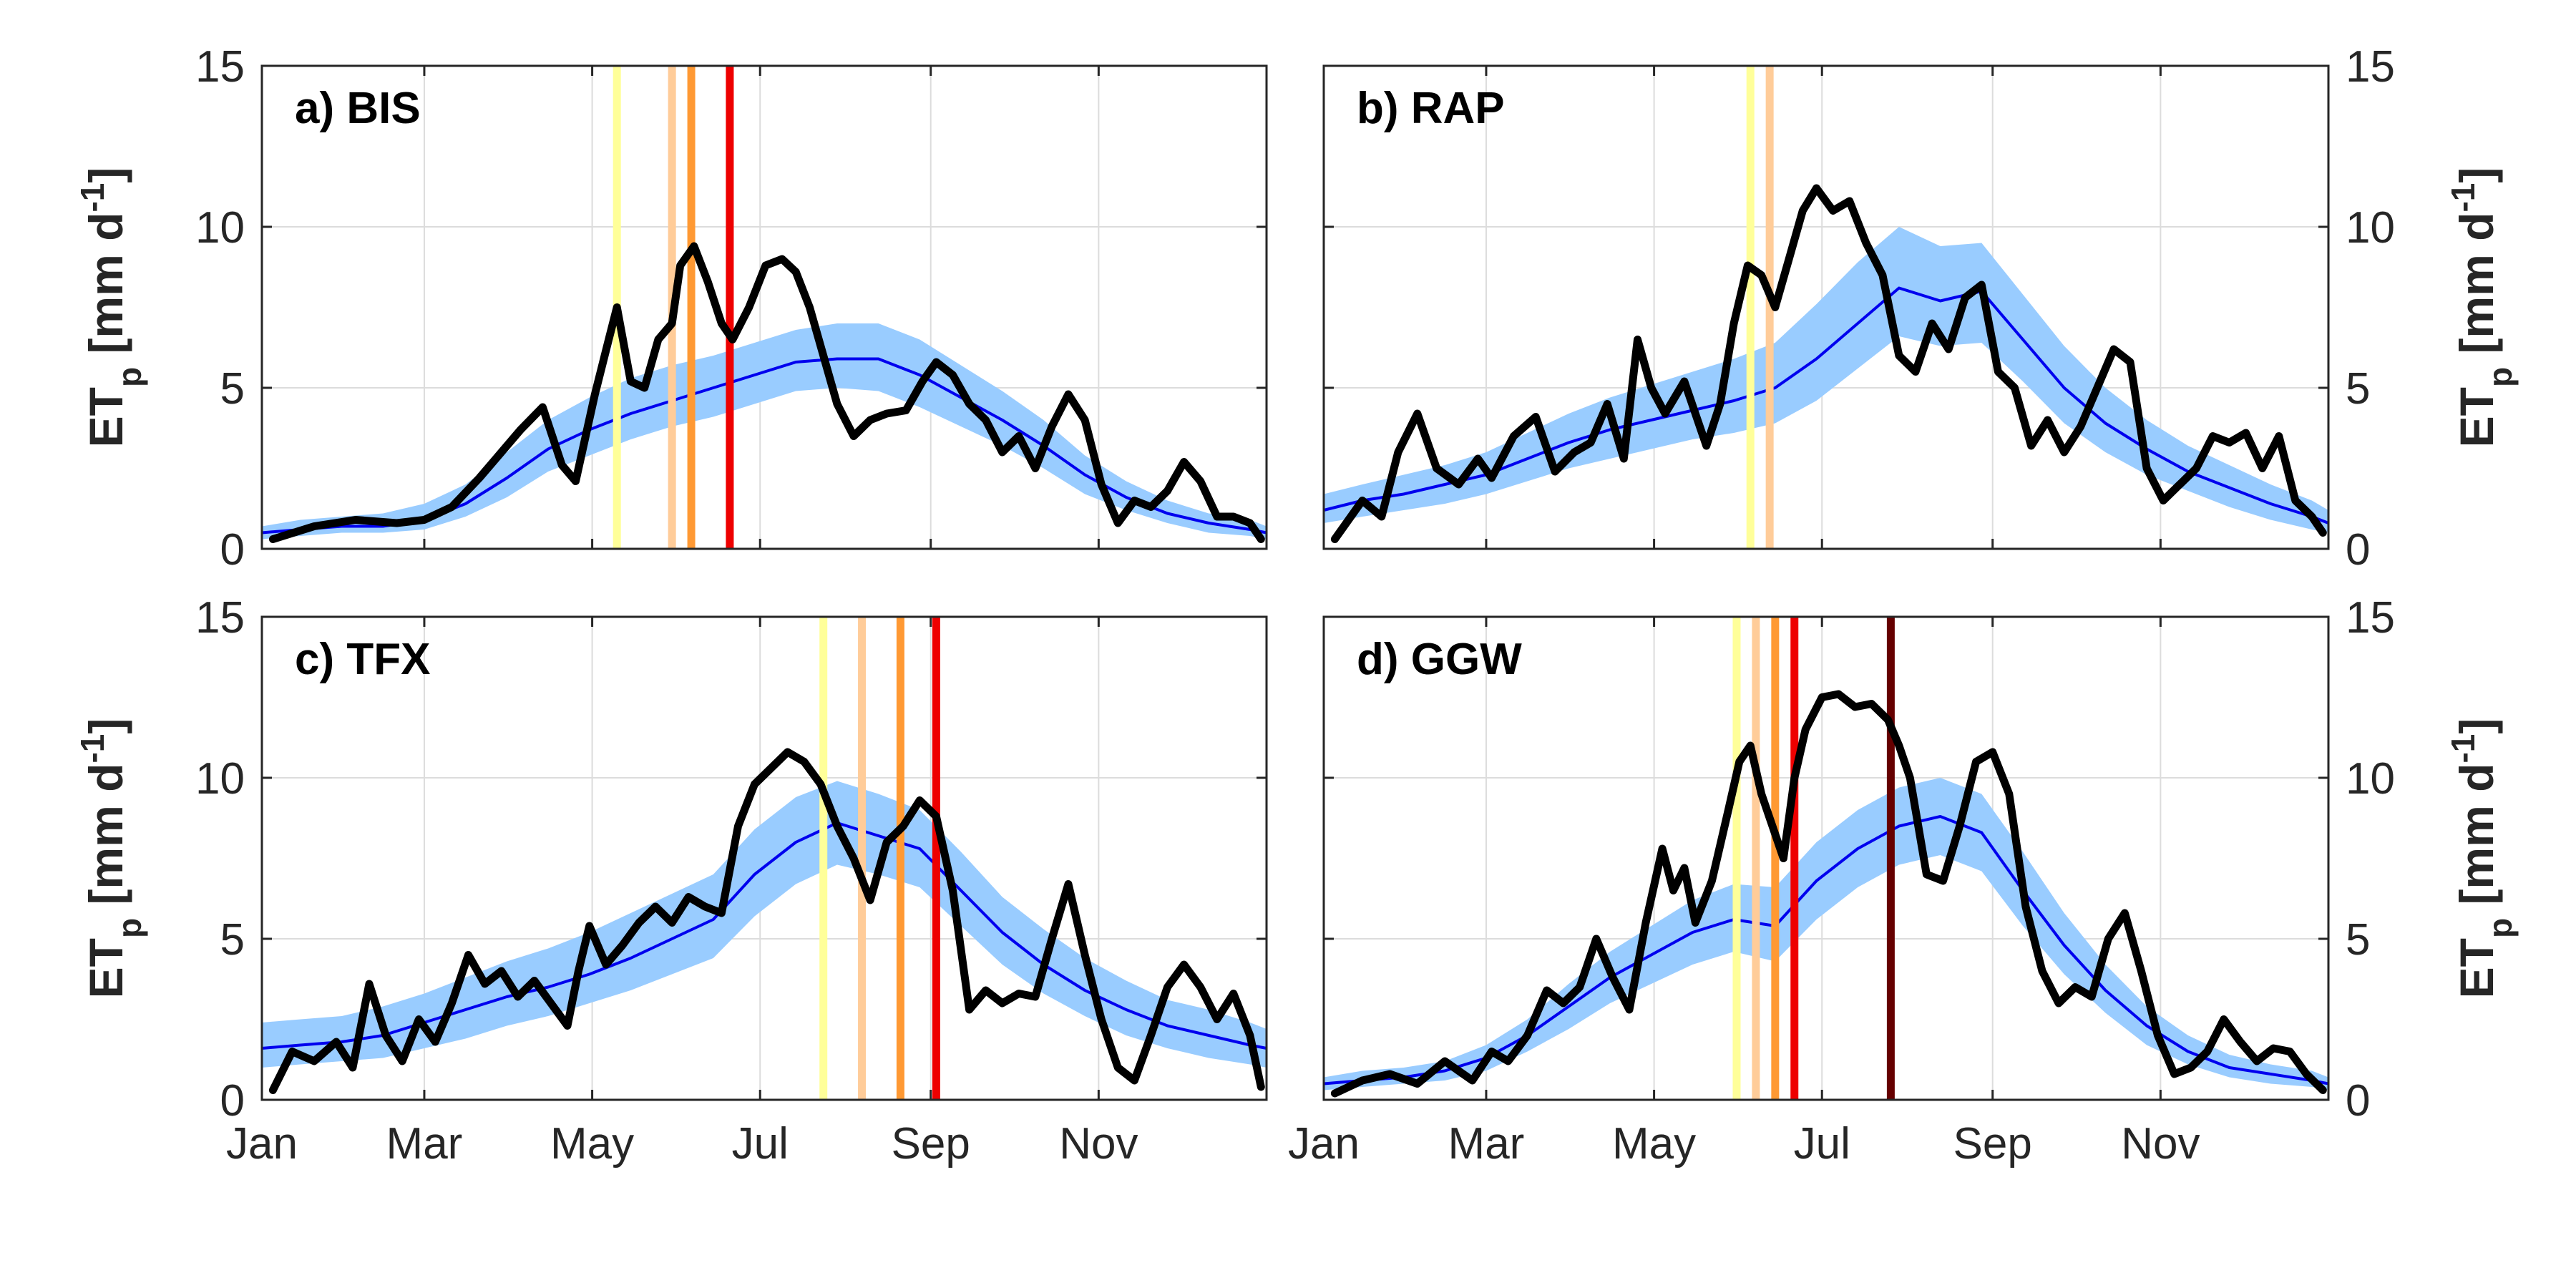 The width and height of the screenshot is (2576, 1288). I want to click on y-axis-label-2: ETp [mm d-1], so click(2481, 307).